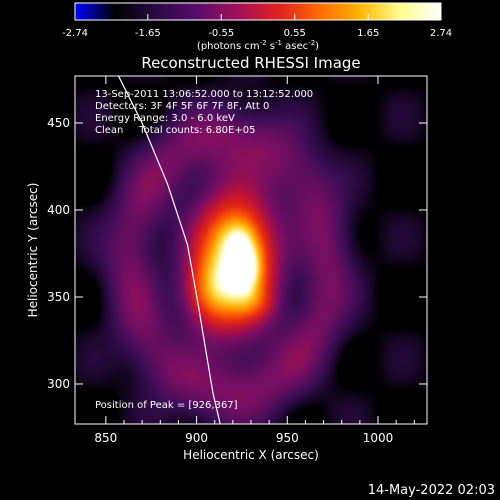 The image size is (500, 500). I want to click on chart-title: Reconstructed RHESSI Image, so click(250, 63).